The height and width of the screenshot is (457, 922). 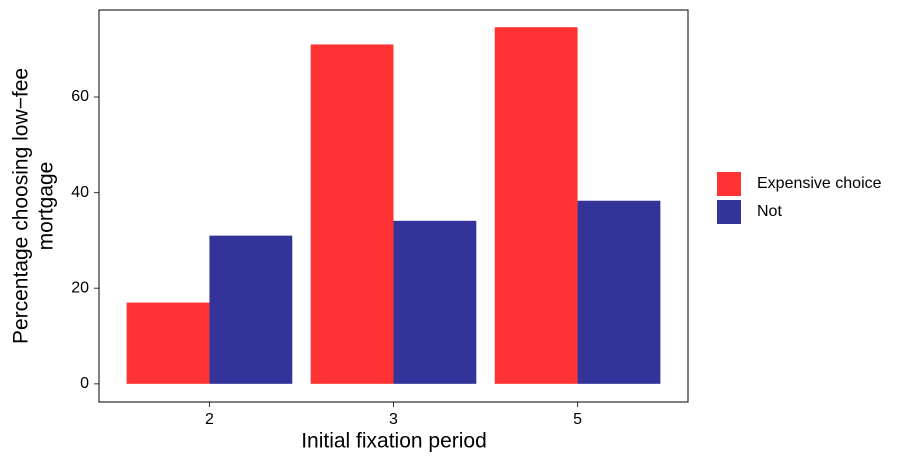 I want to click on y-axis-title: Percentage choosing low−fee, so click(x=21, y=206).